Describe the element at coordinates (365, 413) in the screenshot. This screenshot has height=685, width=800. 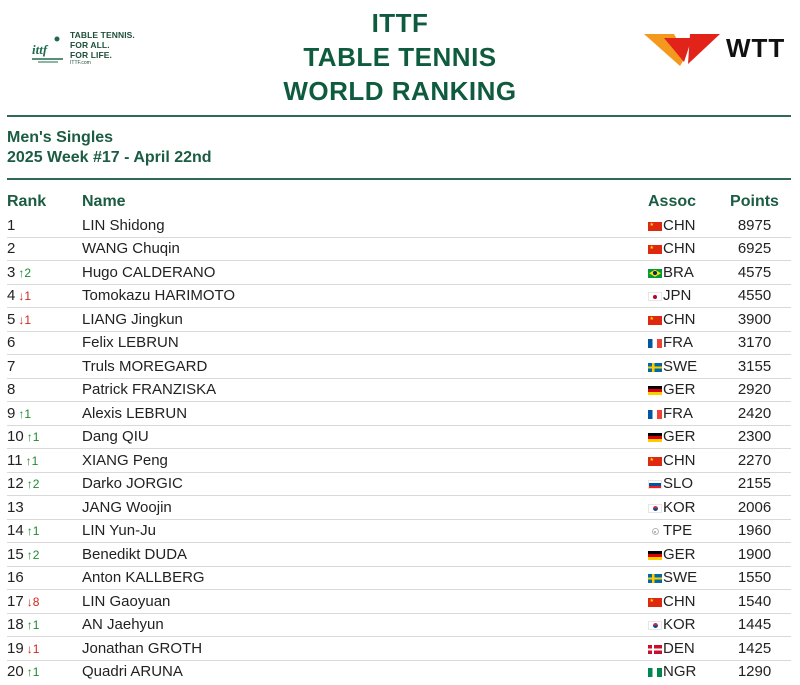
I see `player-name: Alexis LEBRUN` at that location.